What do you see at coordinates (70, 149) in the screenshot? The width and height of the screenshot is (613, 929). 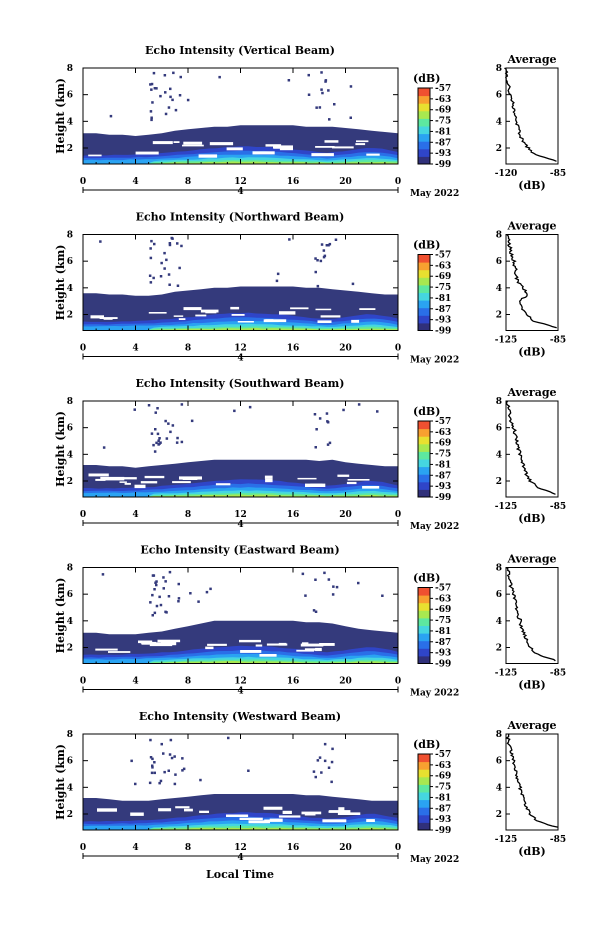 I see `y-tick-label: 2` at bounding box center [70, 149].